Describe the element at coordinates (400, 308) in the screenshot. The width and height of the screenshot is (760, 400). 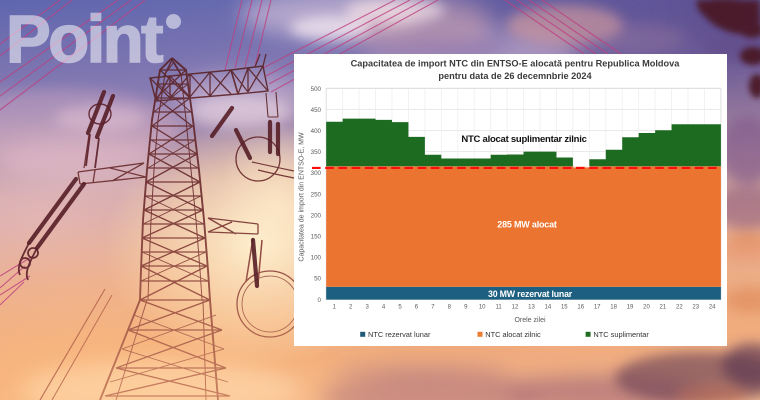
I see `svg-text: 5` at that location.